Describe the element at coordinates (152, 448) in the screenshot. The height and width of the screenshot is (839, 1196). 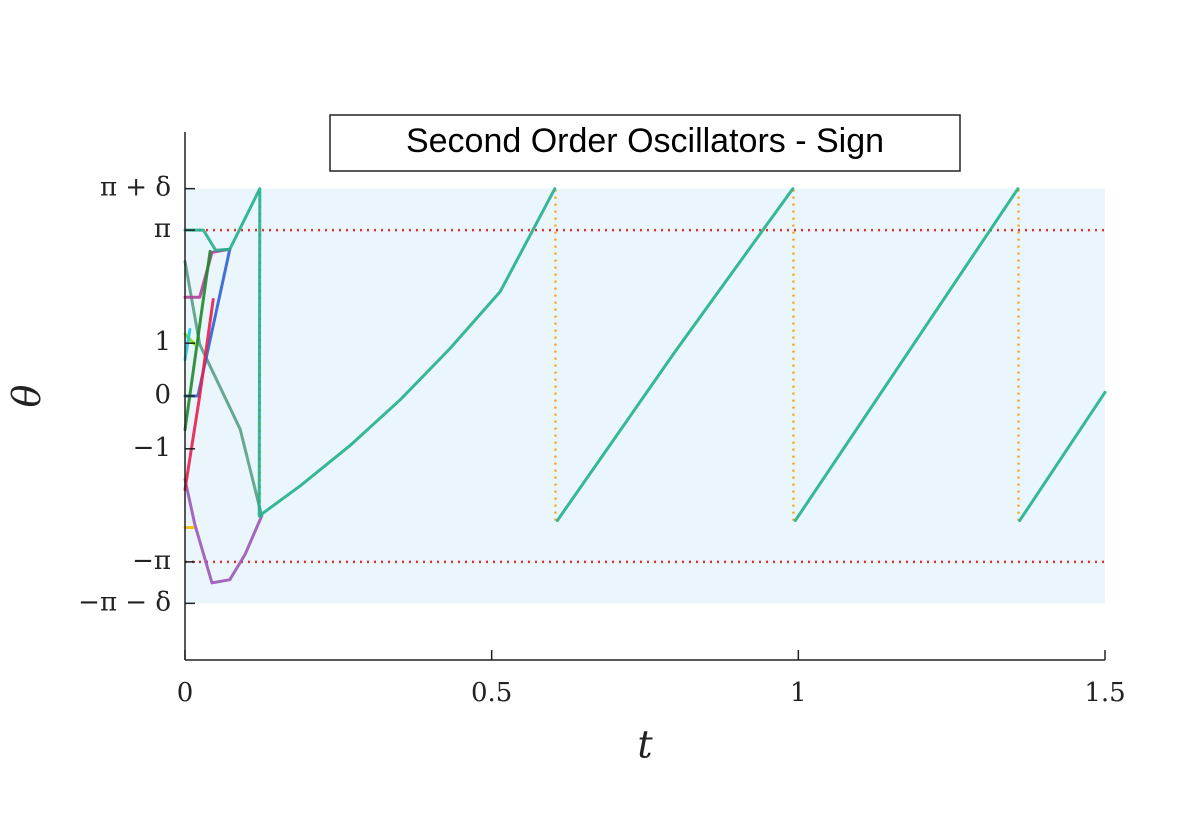
I see `y-tick-label: −1` at that location.